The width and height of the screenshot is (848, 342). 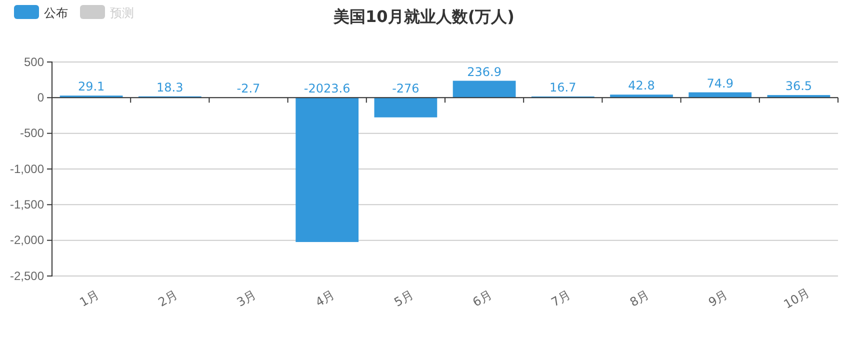 What do you see at coordinates (560, 299) in the screenshot?
I see `x-tick-label: 7月` at bounding box center [560, 299].